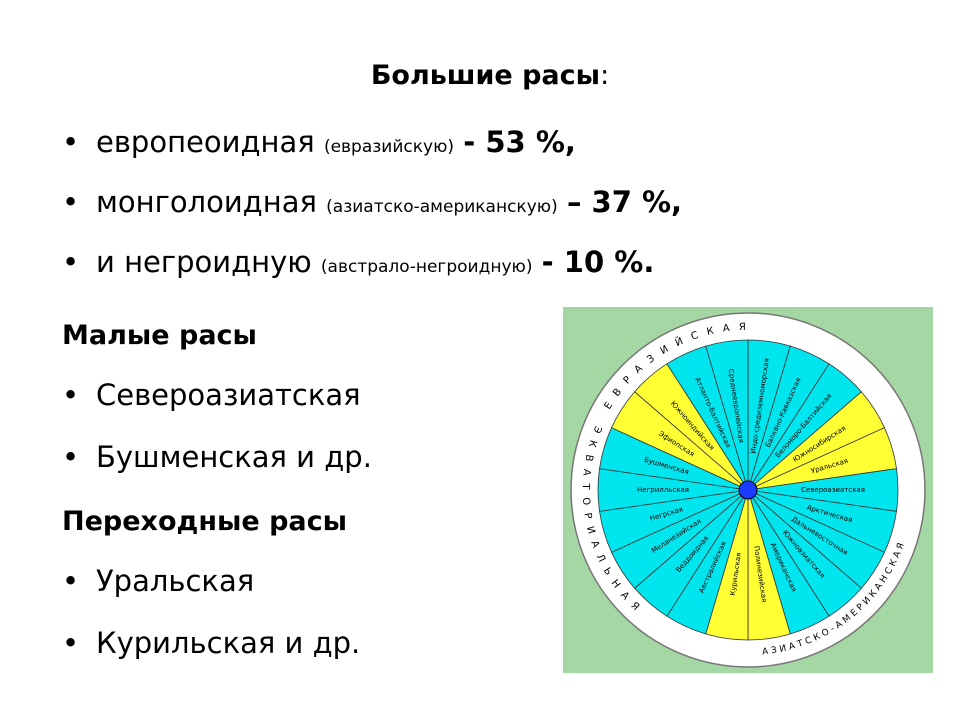  What do you see at coordinates (833, 490) in the screenshot?
I see `wedge-label: Североазиатская` at bounding box center [833, 490].